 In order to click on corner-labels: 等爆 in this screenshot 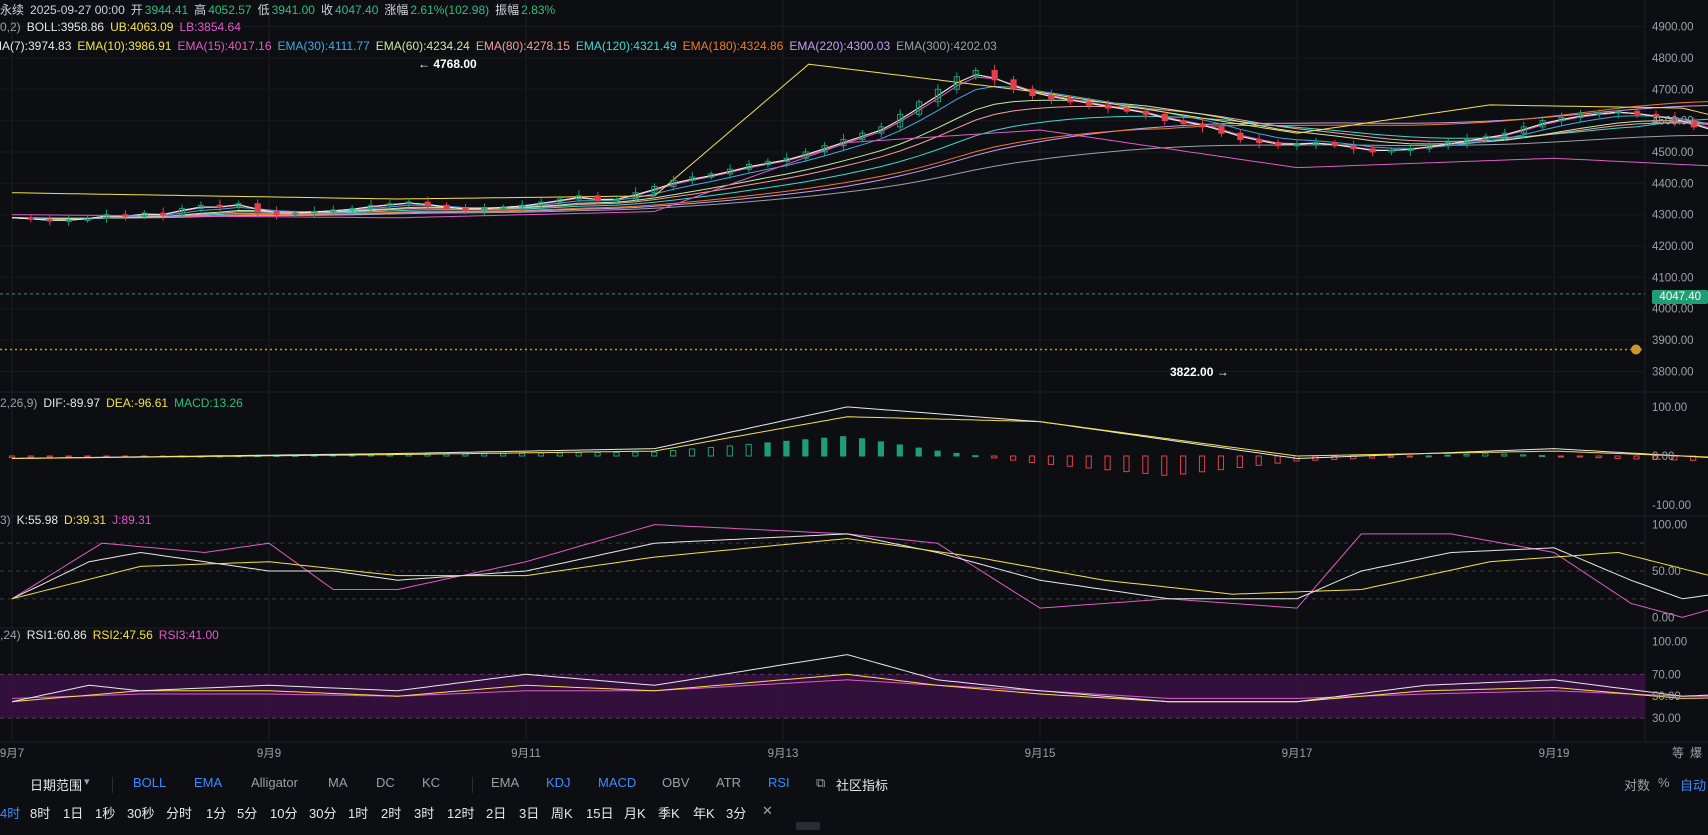, I will do `click(1690, 753)`.